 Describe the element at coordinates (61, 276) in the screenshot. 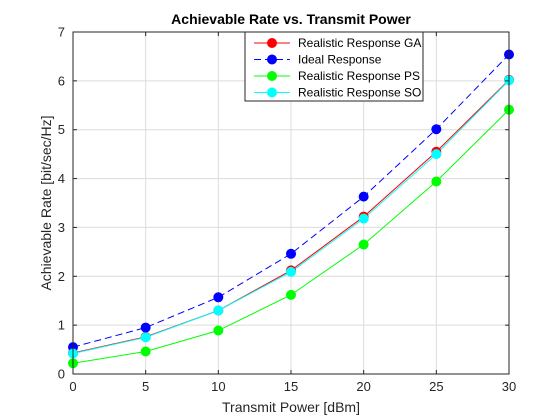

I see `y-tick-label: 2` at that location.